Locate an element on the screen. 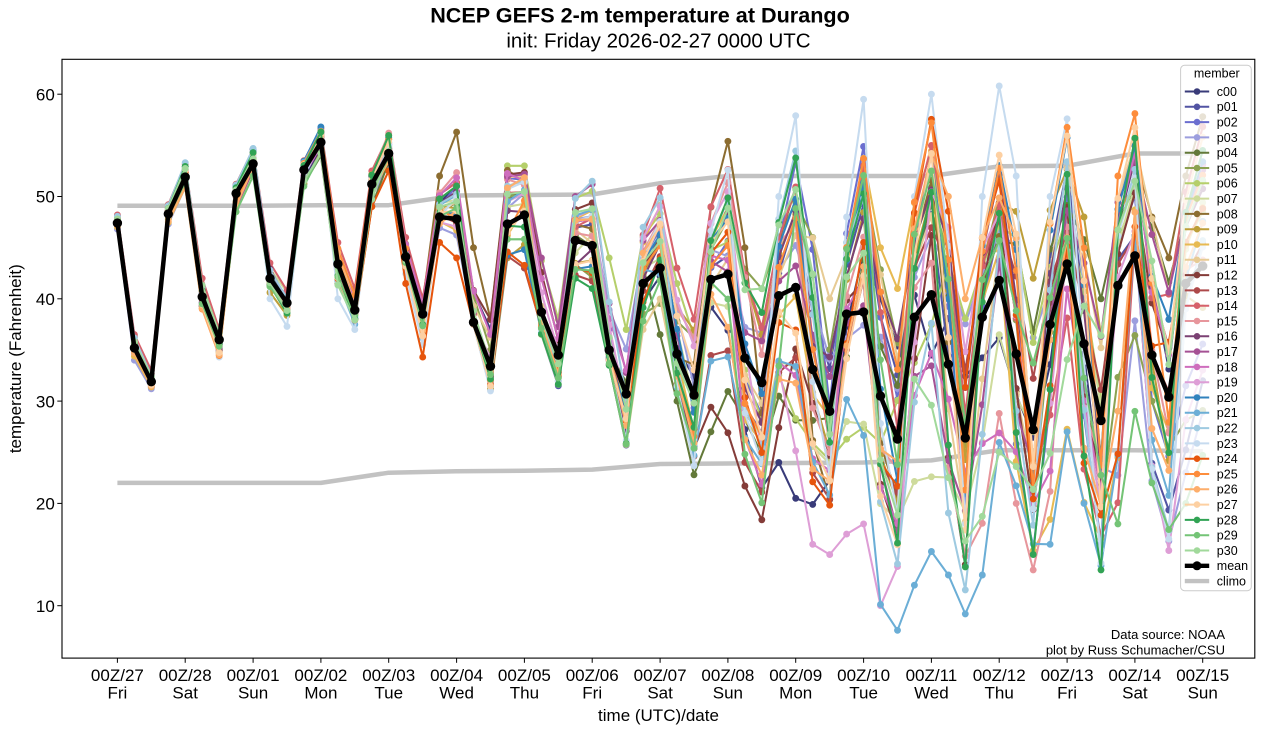 The width and height of the screenshot is (1266, 738). svg-text: 60 is located at coordinates (45, 94).